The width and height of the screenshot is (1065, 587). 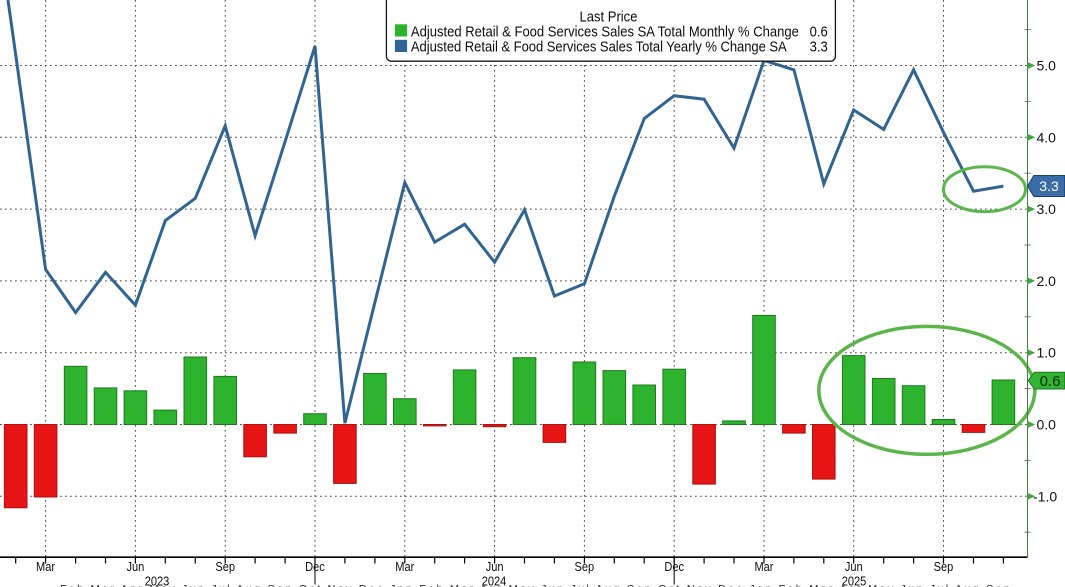 I want to click on svg-text: Last Price, so click(x=608, y=16).